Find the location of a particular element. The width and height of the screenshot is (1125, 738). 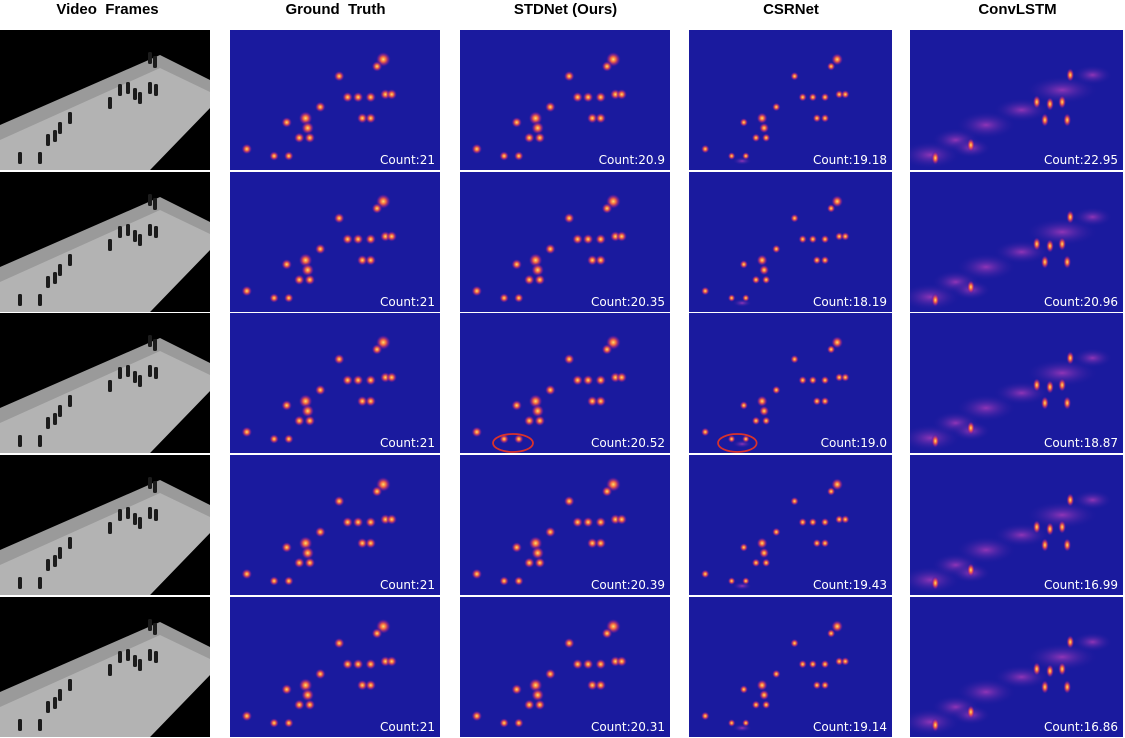

count-label: Count:16.86 is located at coordinates (1080, 727).